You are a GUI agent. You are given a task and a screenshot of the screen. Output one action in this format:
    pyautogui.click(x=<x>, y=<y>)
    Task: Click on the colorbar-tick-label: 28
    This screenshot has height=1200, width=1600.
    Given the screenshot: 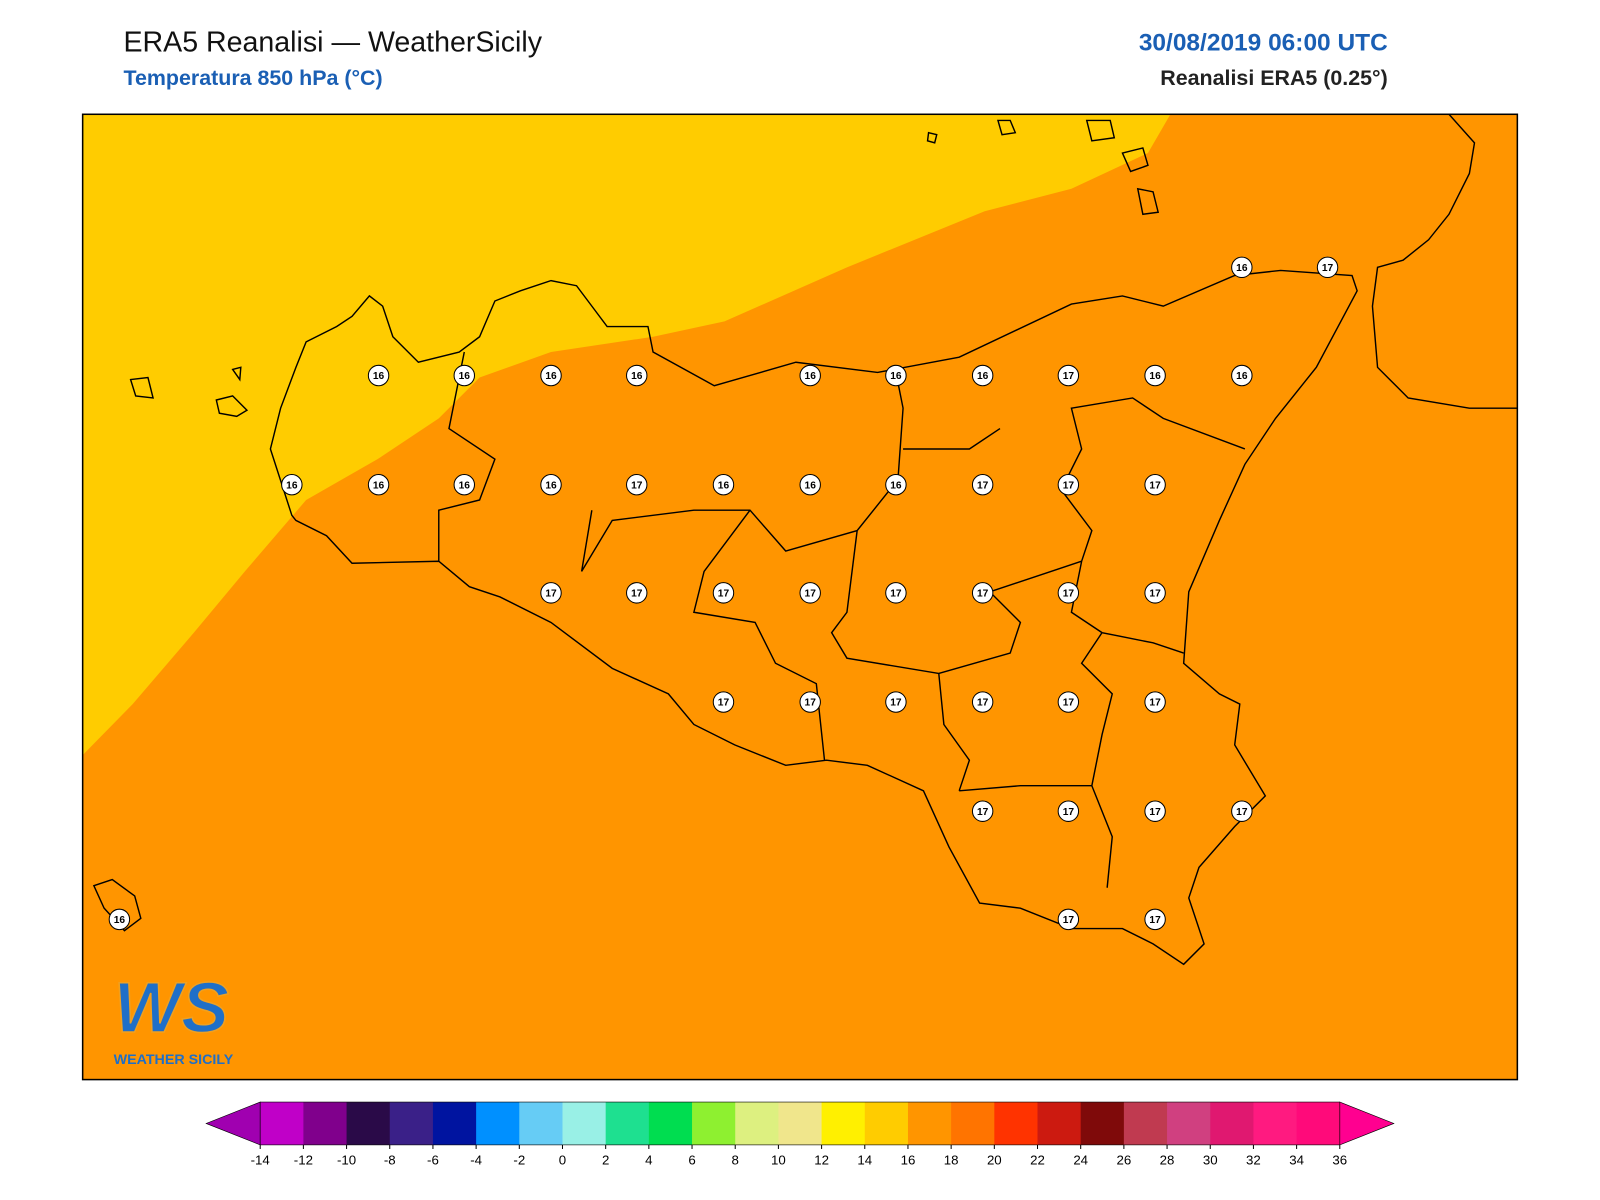 What is the action you would take?
    pyautogui.click(x=1167, y=1160)
    